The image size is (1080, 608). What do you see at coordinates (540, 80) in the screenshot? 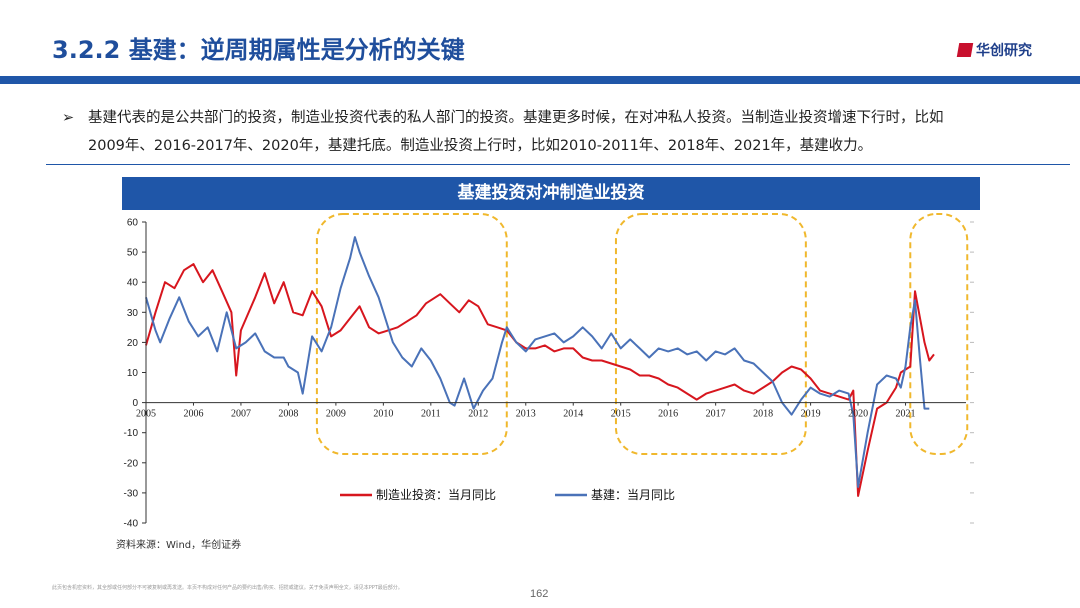
I see `header-bar` at bounding box center [540, 80].